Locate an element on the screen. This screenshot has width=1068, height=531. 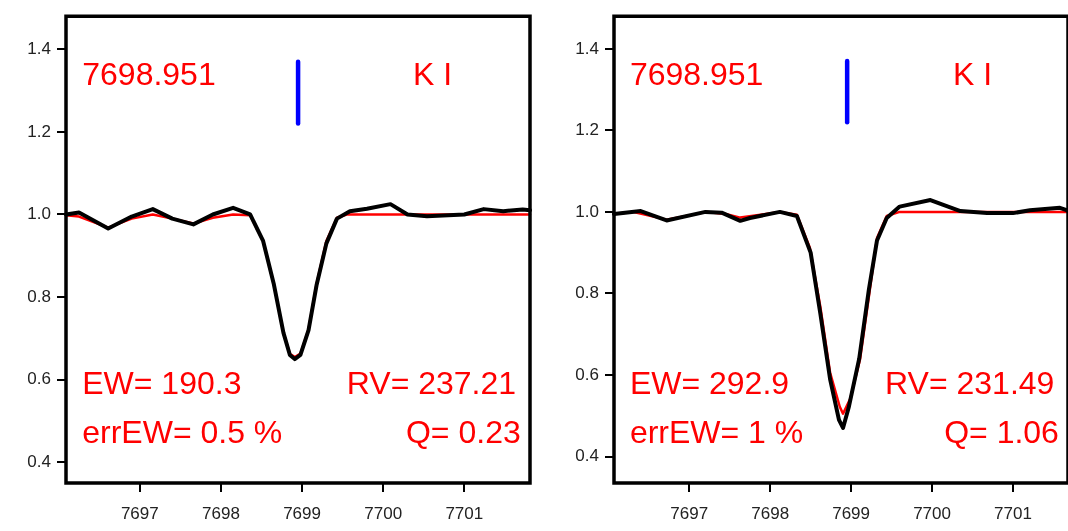
annotation: EW= 190.3 is located at coordinates (162, 382).